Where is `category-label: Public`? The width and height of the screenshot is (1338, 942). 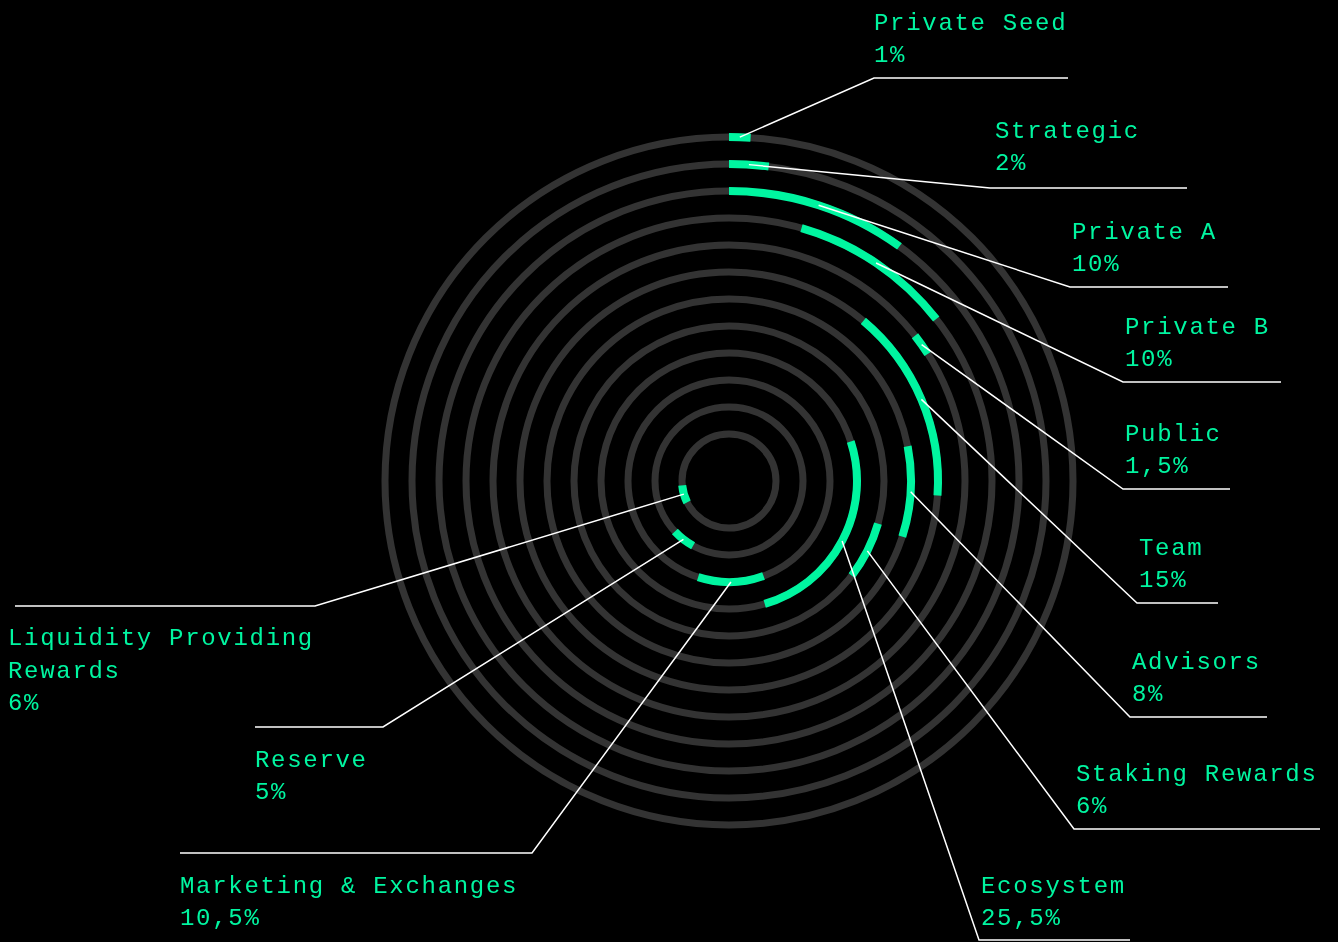 category-label: Public is located at coordinates (1173, 434).